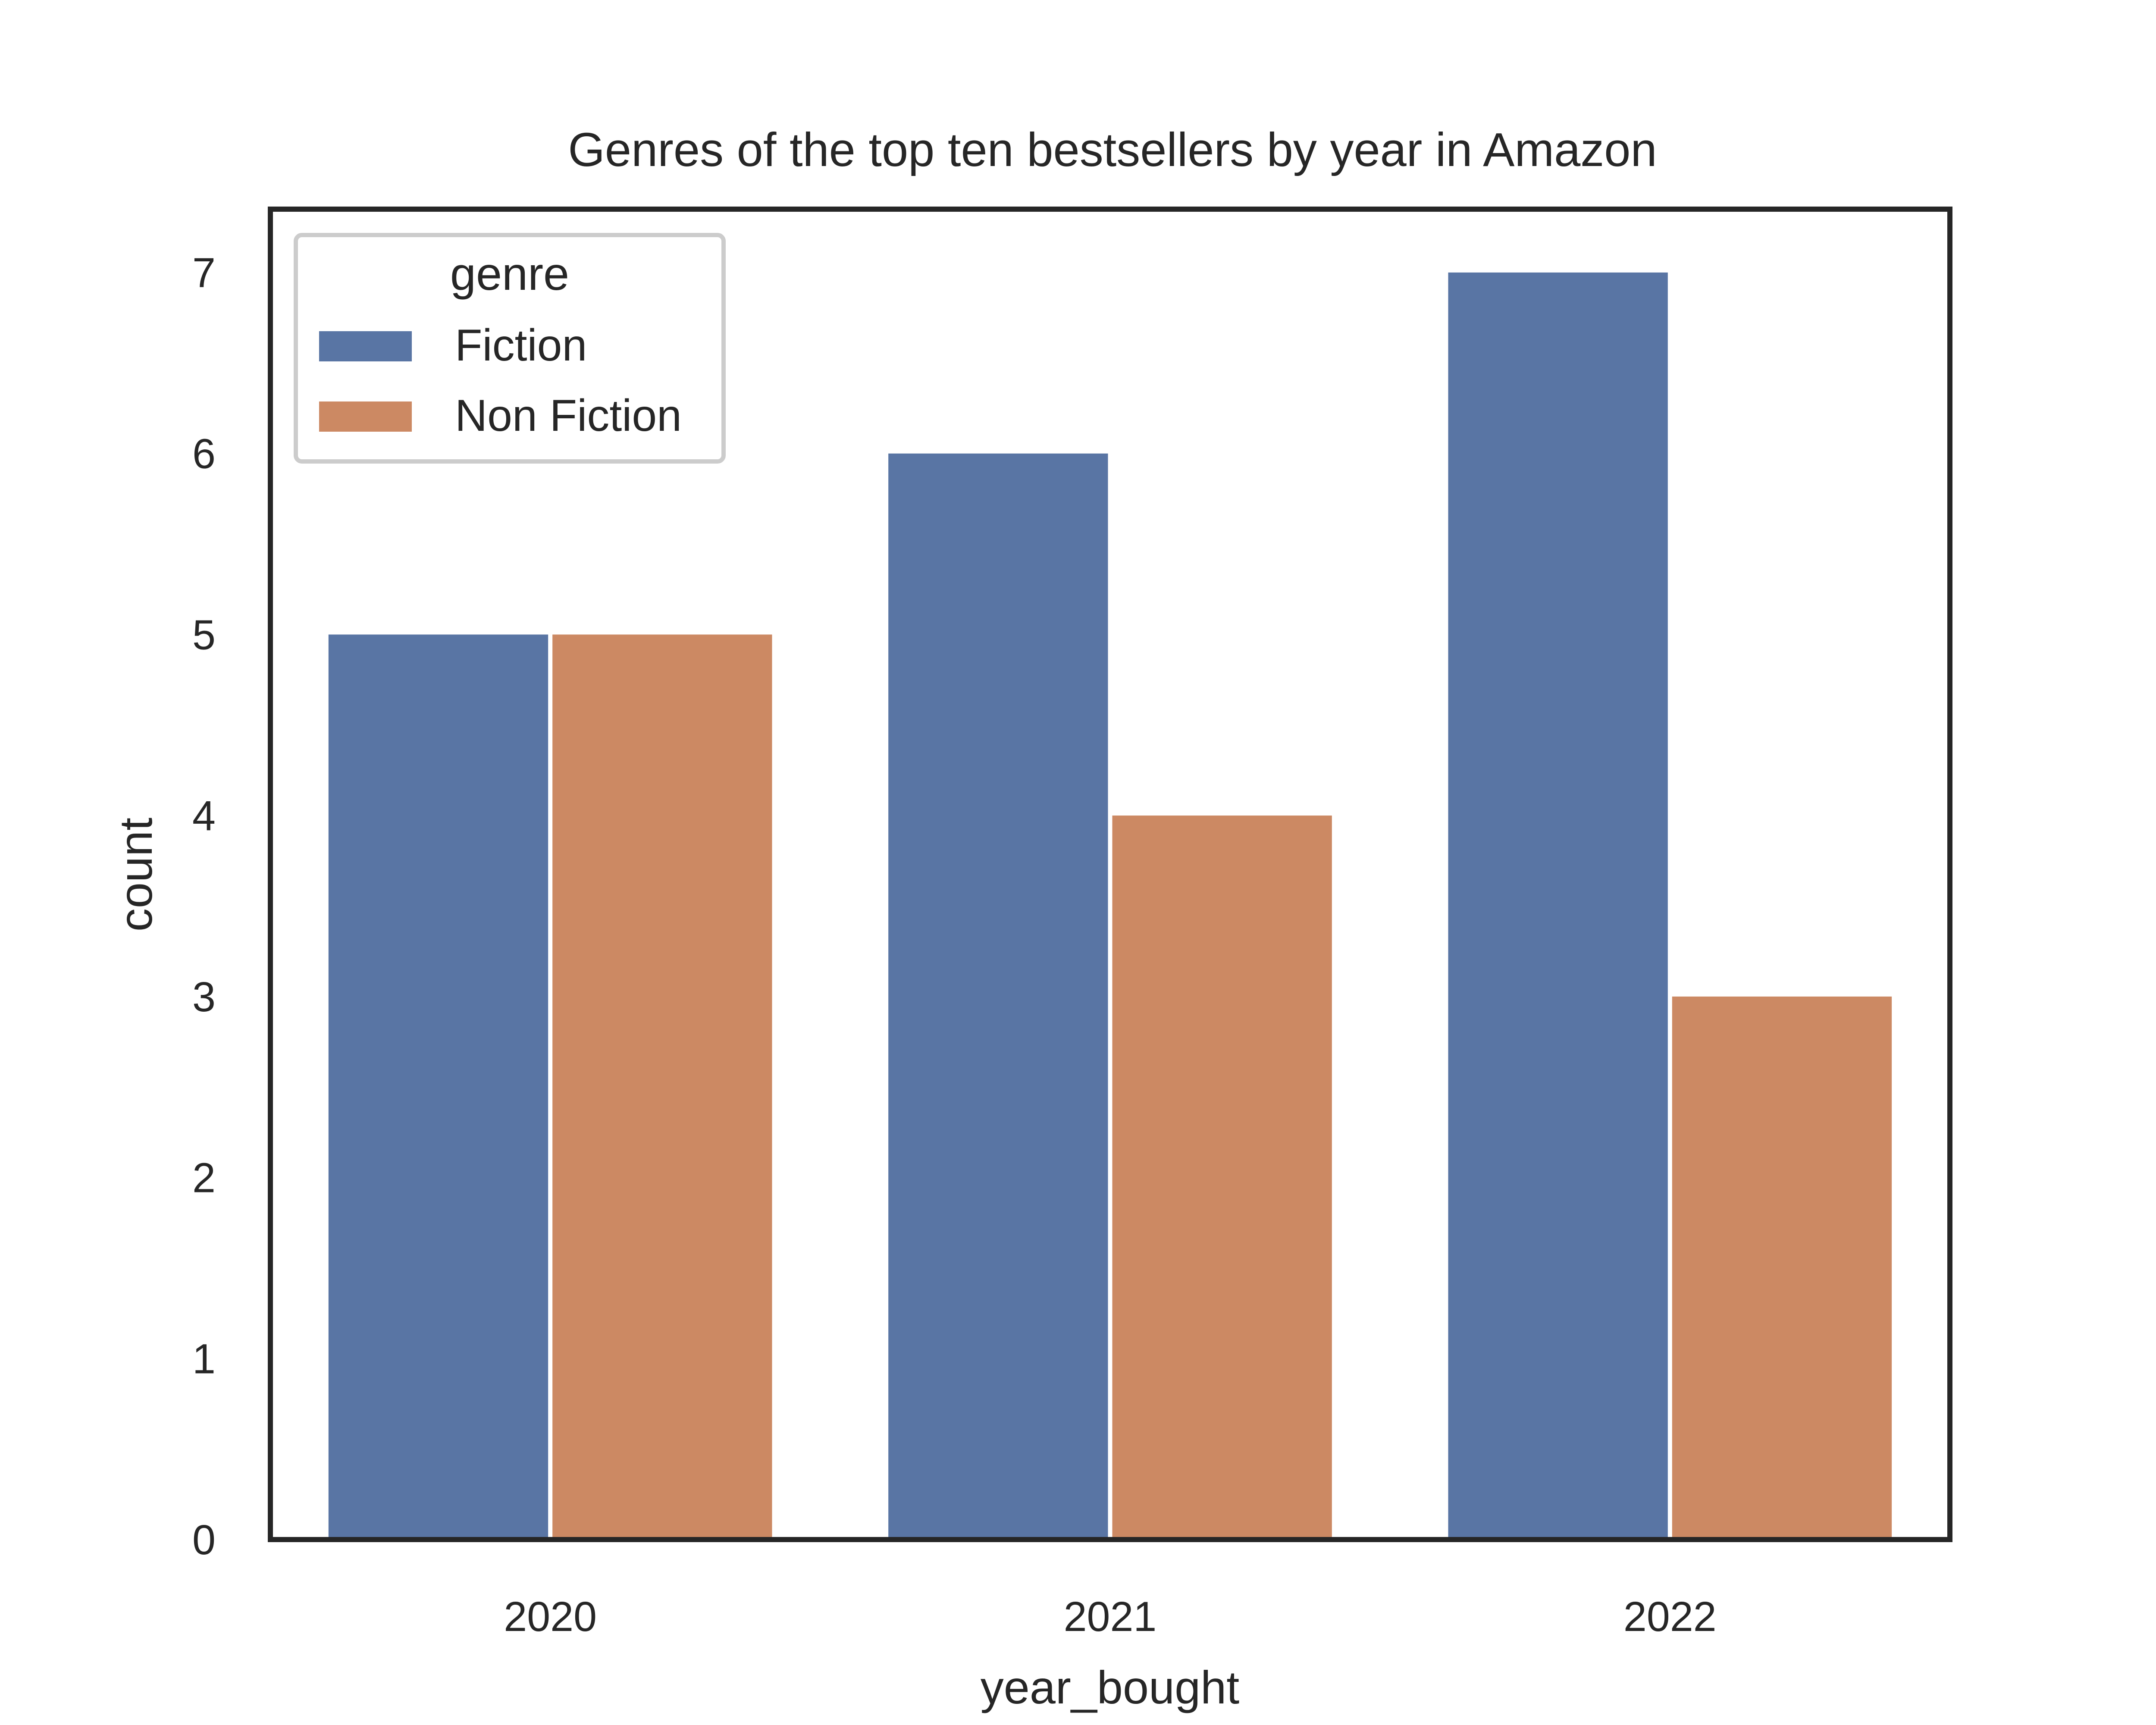 The width and height of the screenshot is (2156, 1725). I want to click on legend: genre Fiction Non Fiction, so click(510, 348).